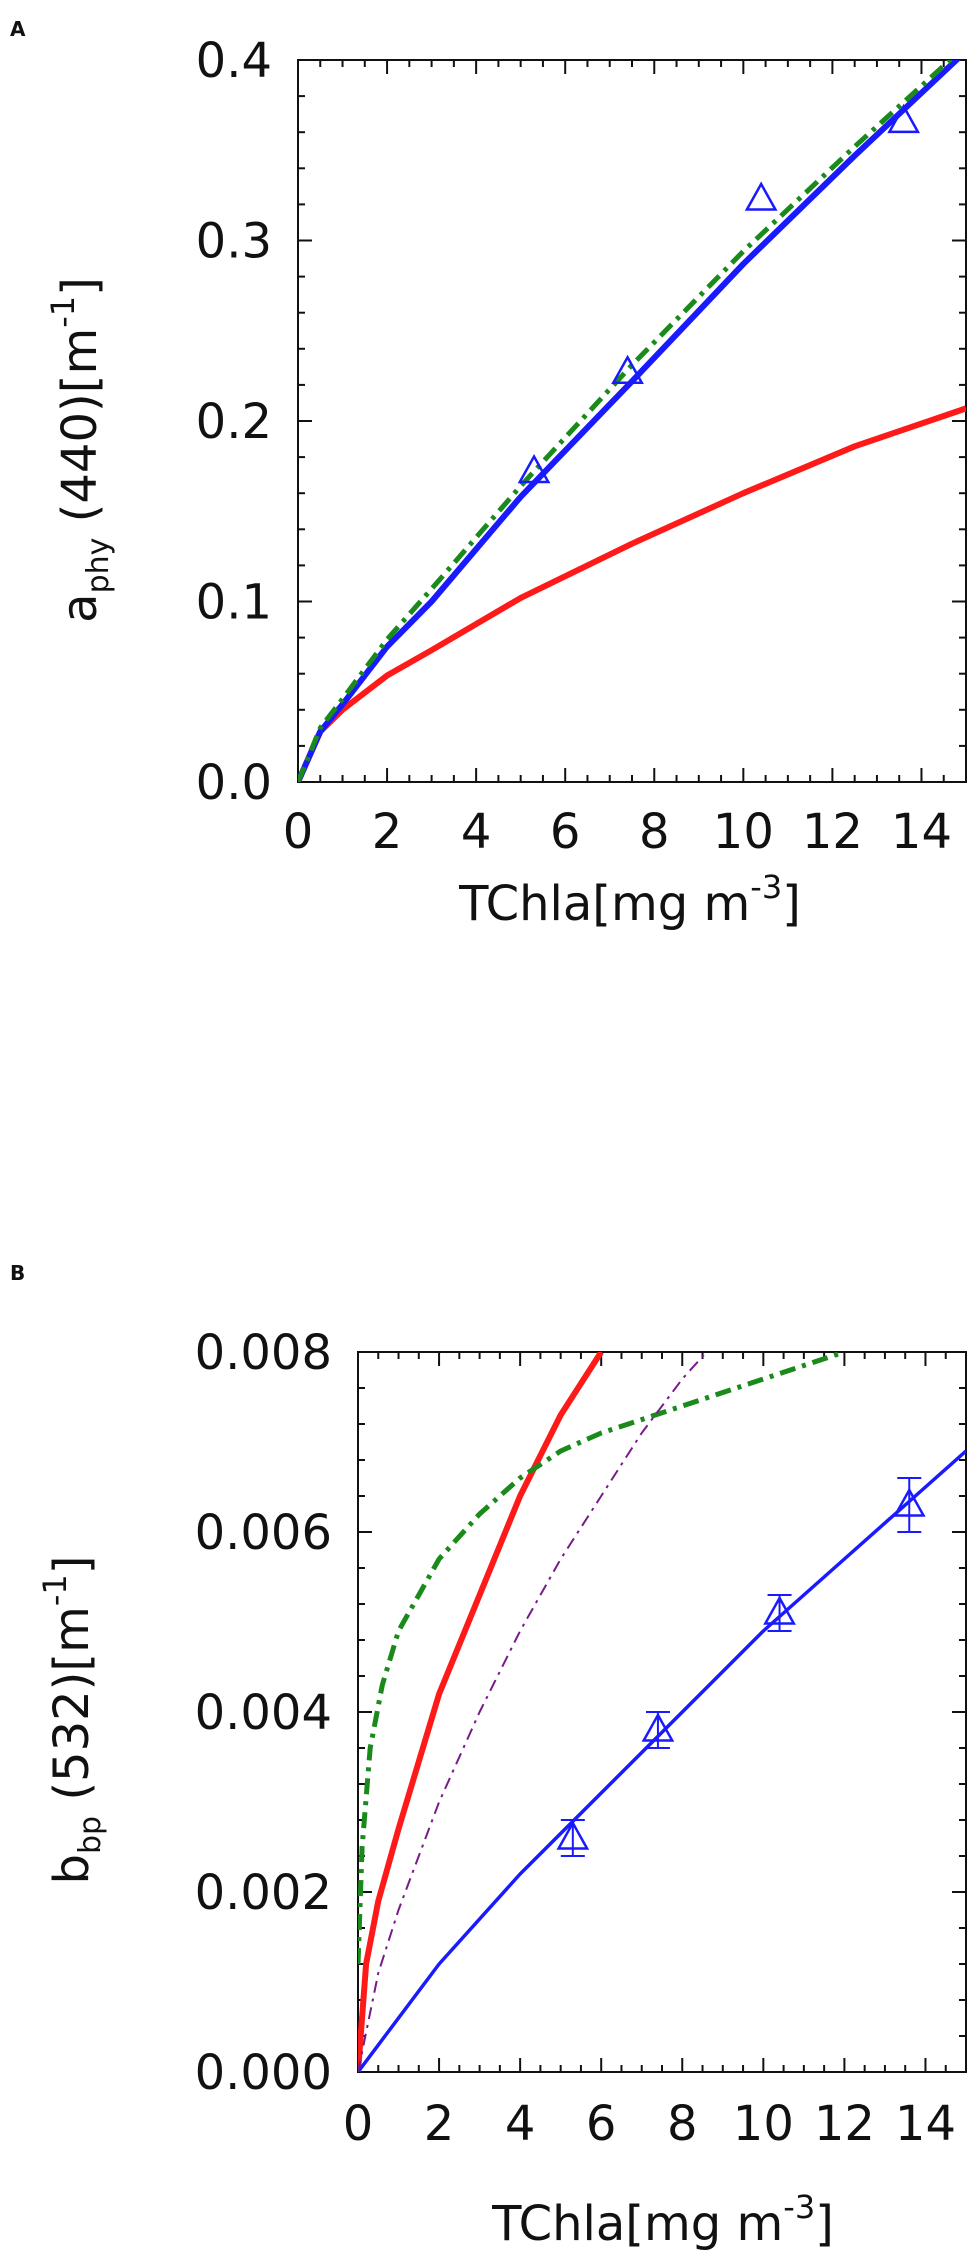 The height and width of the screenshot is (2251, 980). Describe the element at coordinates (263, 1533) in the screenshot. I see `y-tick-label: 0.006` at that location.